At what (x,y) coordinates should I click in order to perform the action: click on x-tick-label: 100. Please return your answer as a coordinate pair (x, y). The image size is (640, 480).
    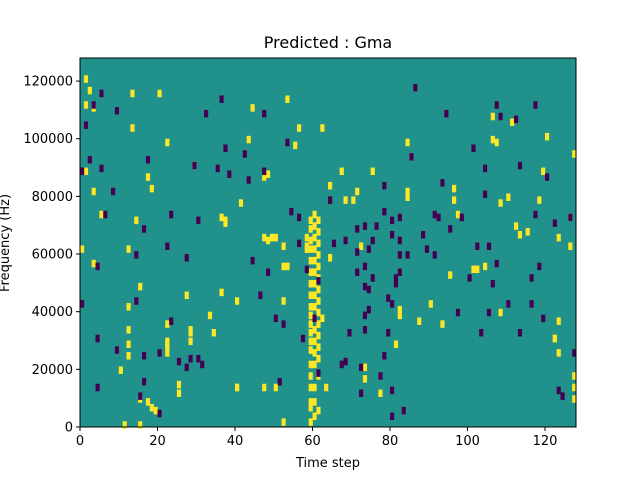
    Looking at the image, I should click on (467, 441).